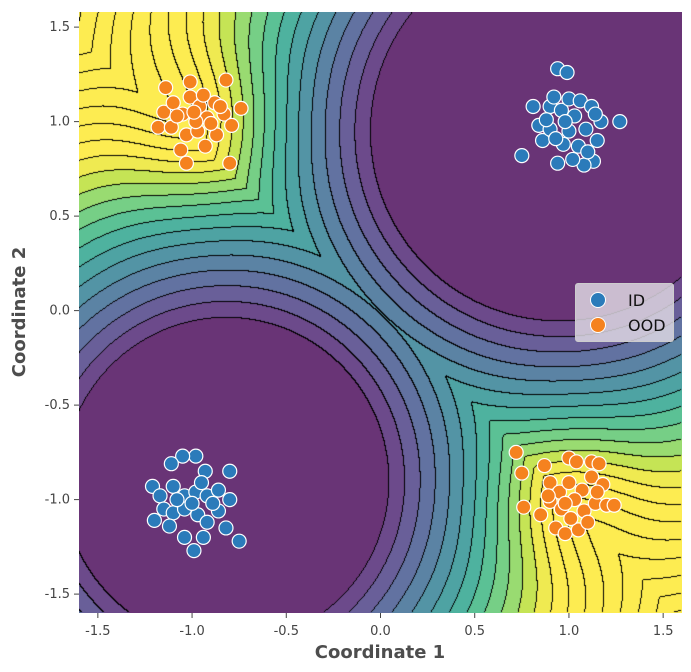 The height and width of the screenshot is (672, 691). I want to click on x-tick-label: 0.5, so click(474, 631).